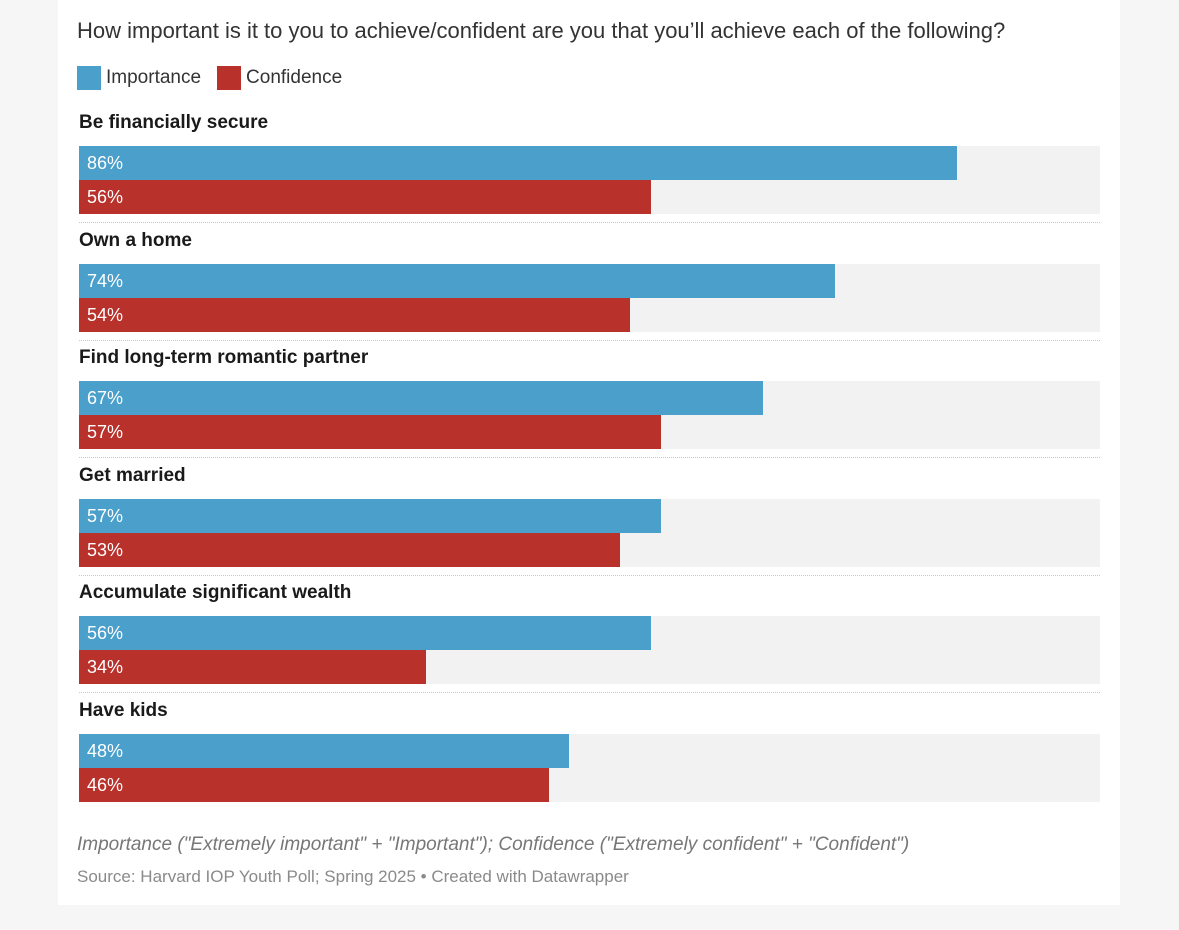 This screenshot has width=1179, height=930. I want to click on category-group: Find long-term romantic partner 67% 57%, so click(589, 402).